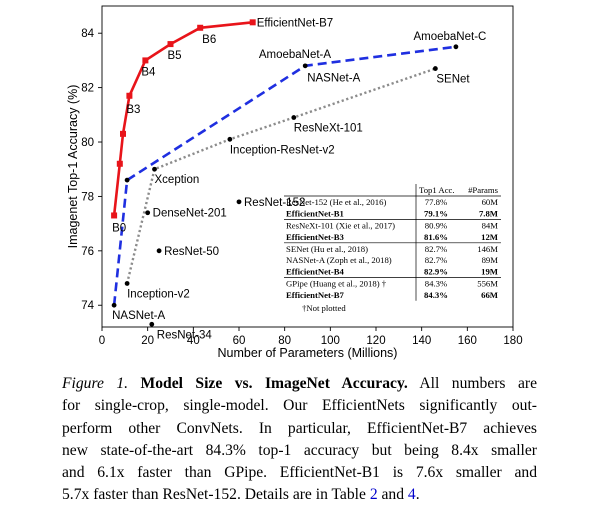  I want to click on efficientnet-label: B0, so click(119, 228).